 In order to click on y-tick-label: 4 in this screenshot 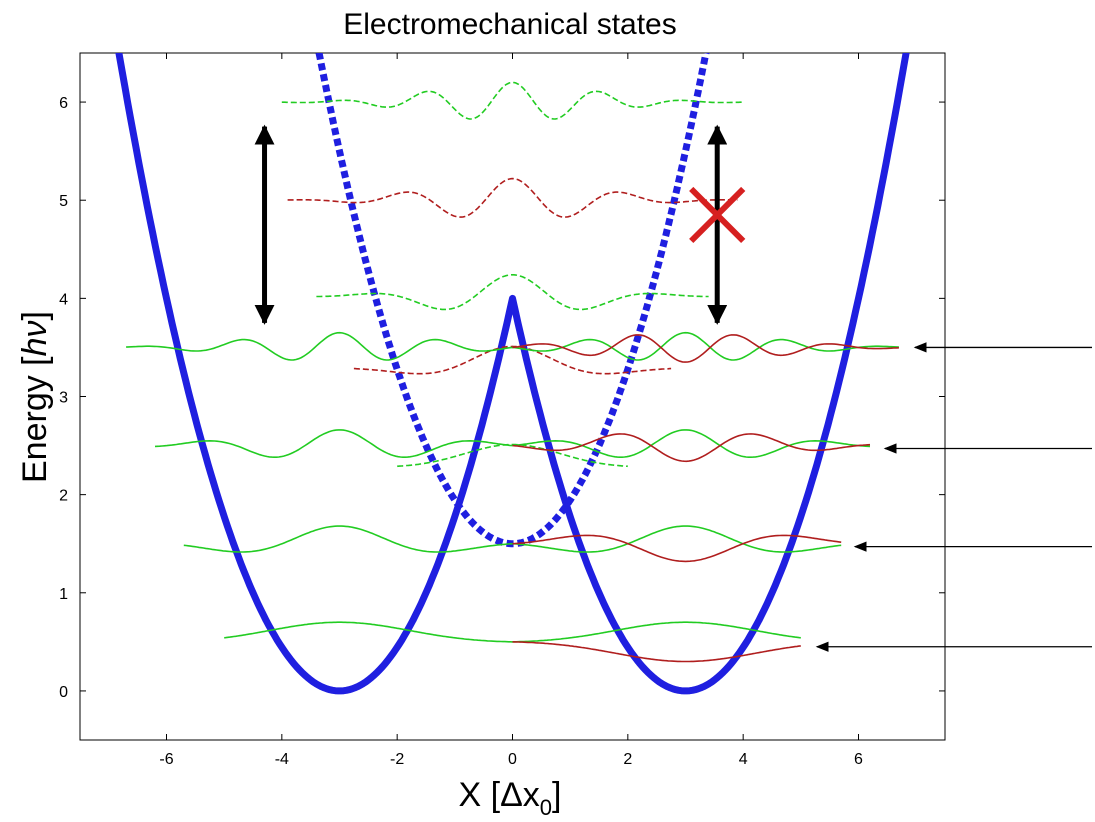, I will do `click(63, 299)`.